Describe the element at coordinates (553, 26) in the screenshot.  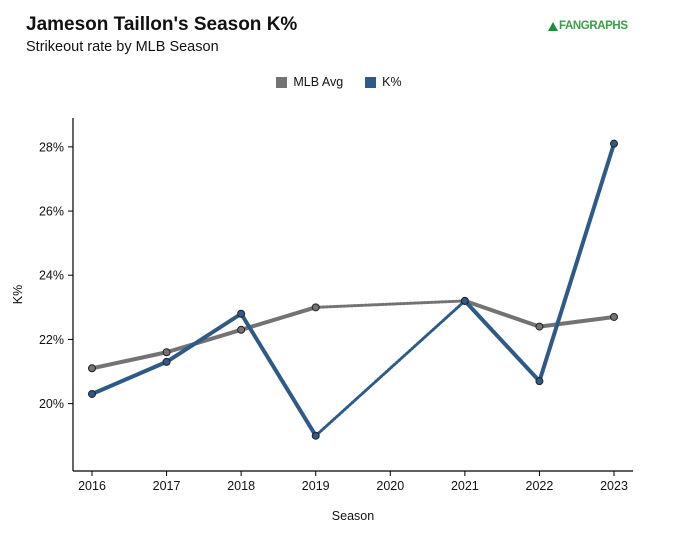
I see `brand-leaf-icon` at that location.